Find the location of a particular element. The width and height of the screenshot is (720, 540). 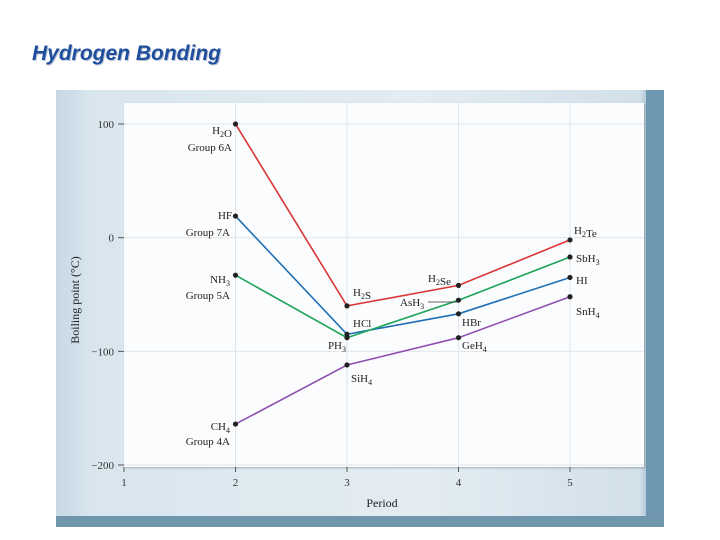

x-tick-label: 3 is located at coordinates (347, 483).